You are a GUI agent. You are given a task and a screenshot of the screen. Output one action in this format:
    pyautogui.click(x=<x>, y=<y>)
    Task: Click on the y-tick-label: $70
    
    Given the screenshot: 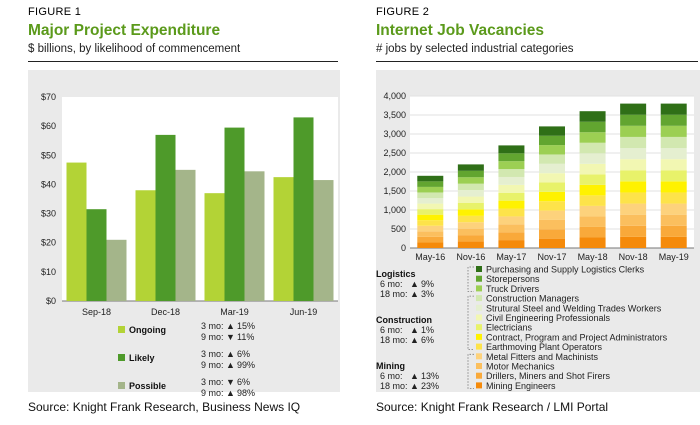 What is the action you would take?
    pyautogui.click(x=48, y=97)
    